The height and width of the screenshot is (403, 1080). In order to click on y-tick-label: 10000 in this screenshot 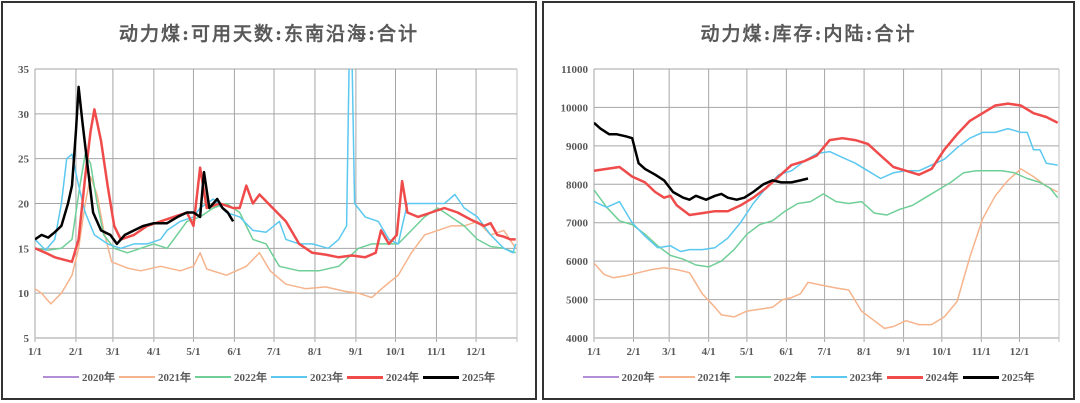, I will do `click(575, 108)`.